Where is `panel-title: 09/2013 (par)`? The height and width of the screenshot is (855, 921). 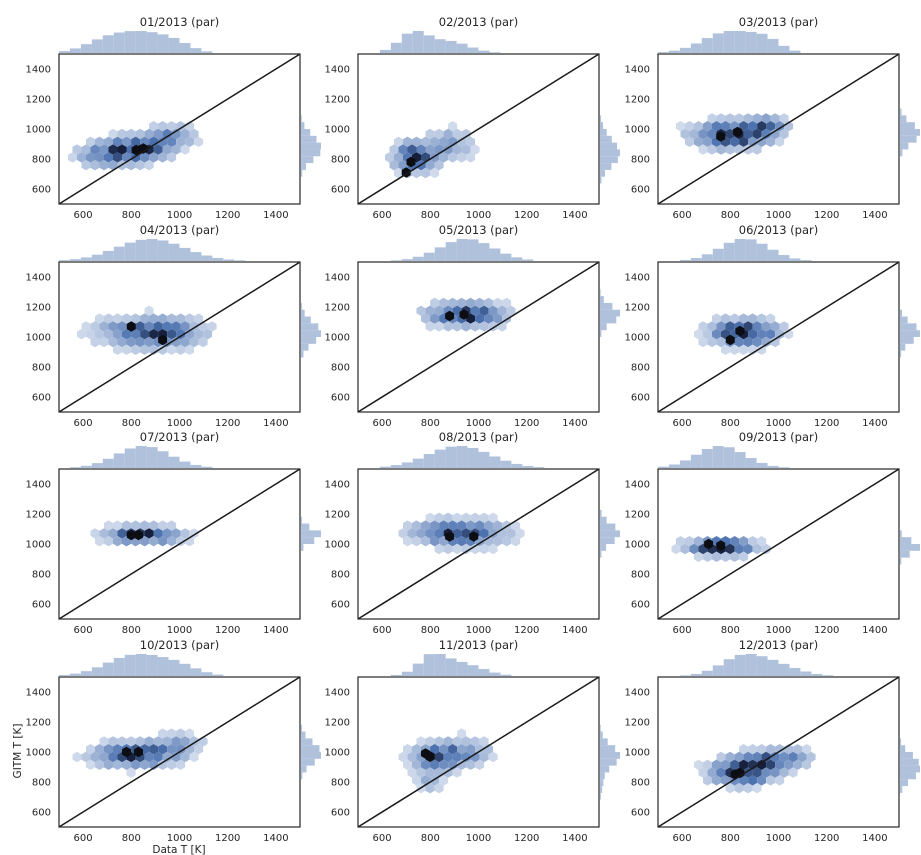 panel-title: 09/2013 (par) is located at coordinates (778, 437).